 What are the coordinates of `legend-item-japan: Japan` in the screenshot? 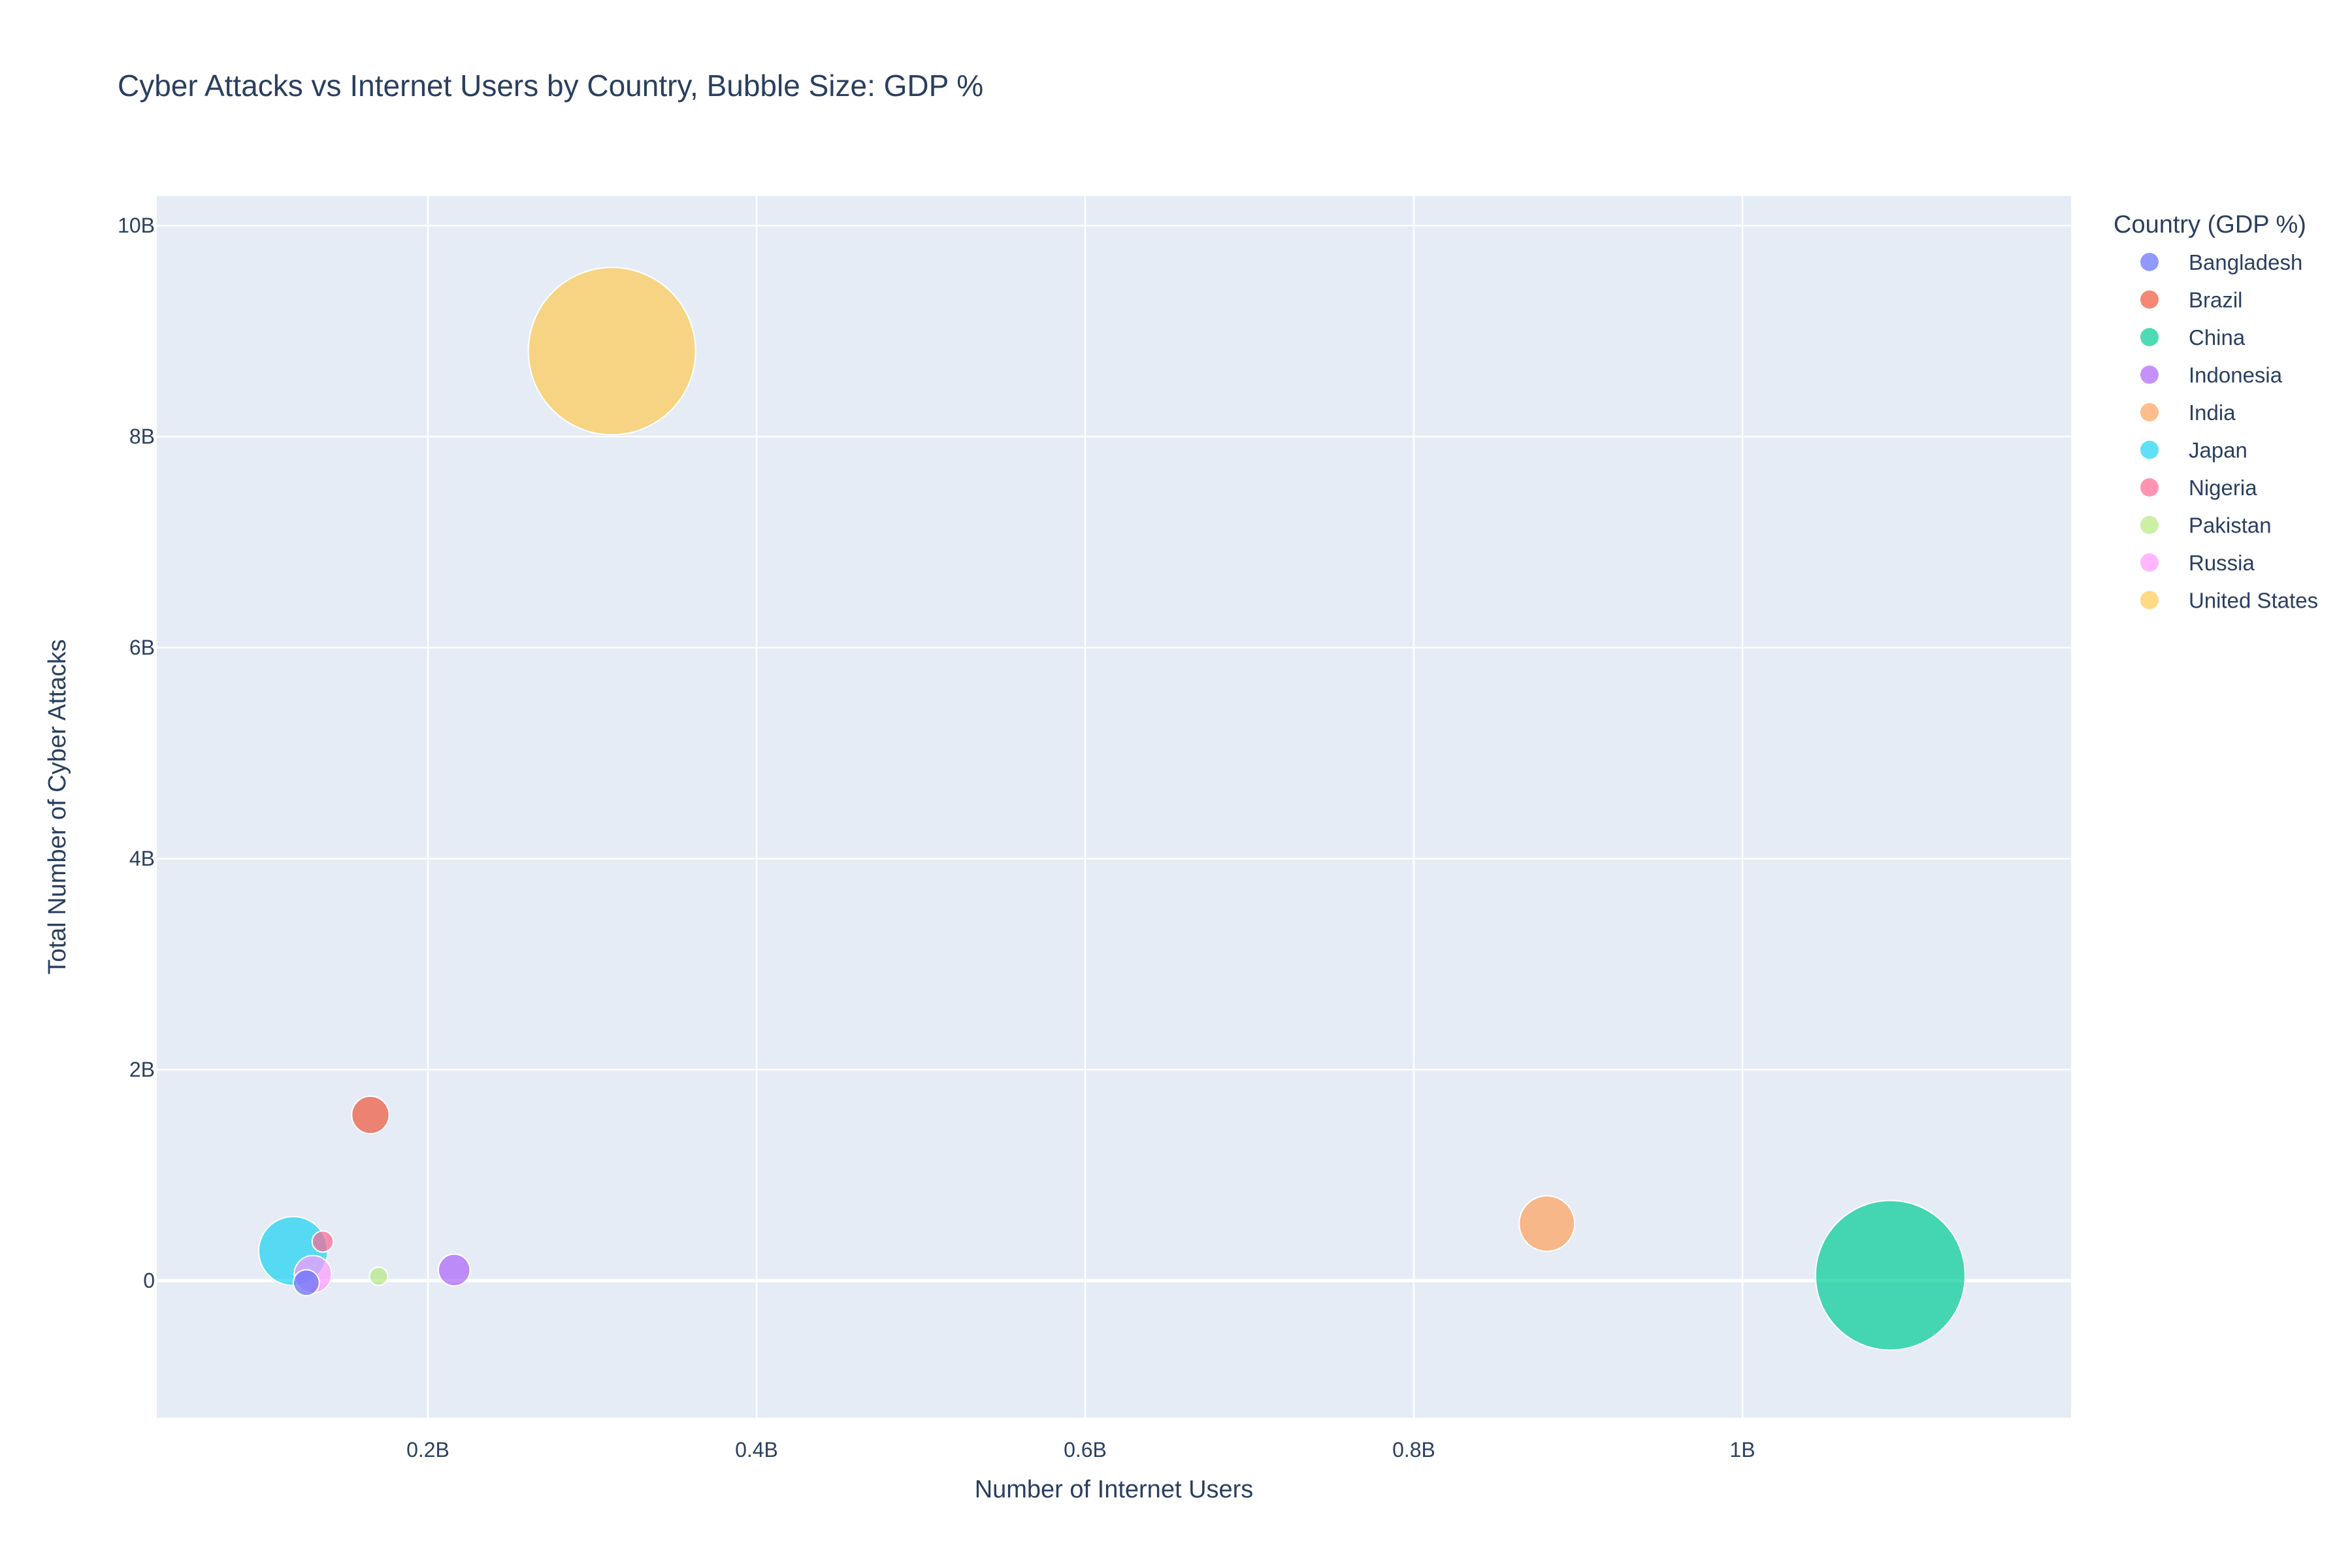 It's located at (2193, 450).